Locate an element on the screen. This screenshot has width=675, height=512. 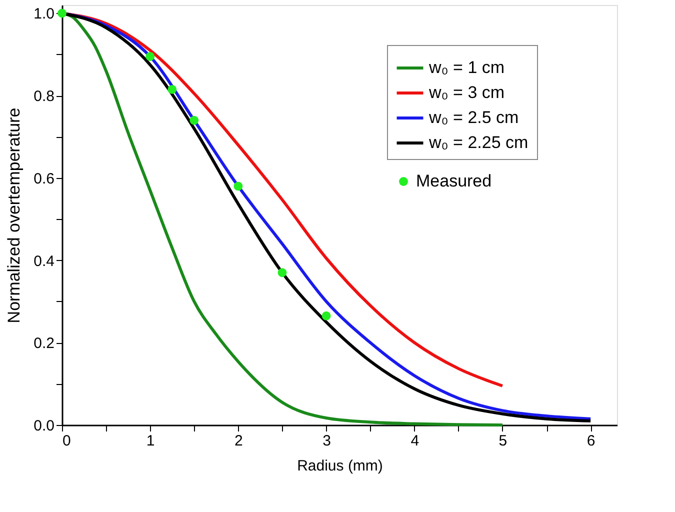
x-axis-title: Radius (mm) is located at coordinates (340, 466).